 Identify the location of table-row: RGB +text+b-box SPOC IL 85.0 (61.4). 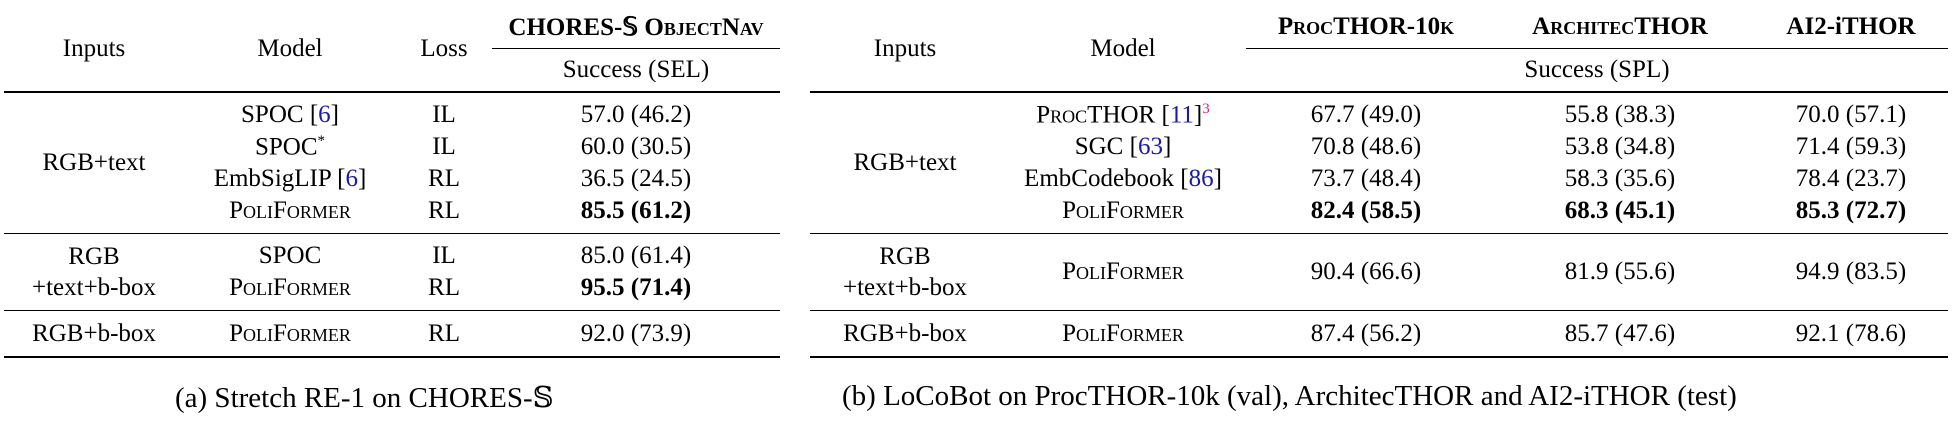
(392, 272).